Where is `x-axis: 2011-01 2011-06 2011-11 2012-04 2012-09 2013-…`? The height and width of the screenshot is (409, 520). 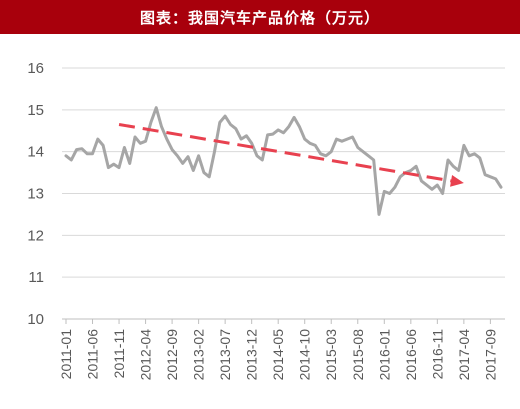
x-axis: 2011-01 2011-06 2011-11 2012-04 2012-09 2013-… is located at coordinates (278, 349).